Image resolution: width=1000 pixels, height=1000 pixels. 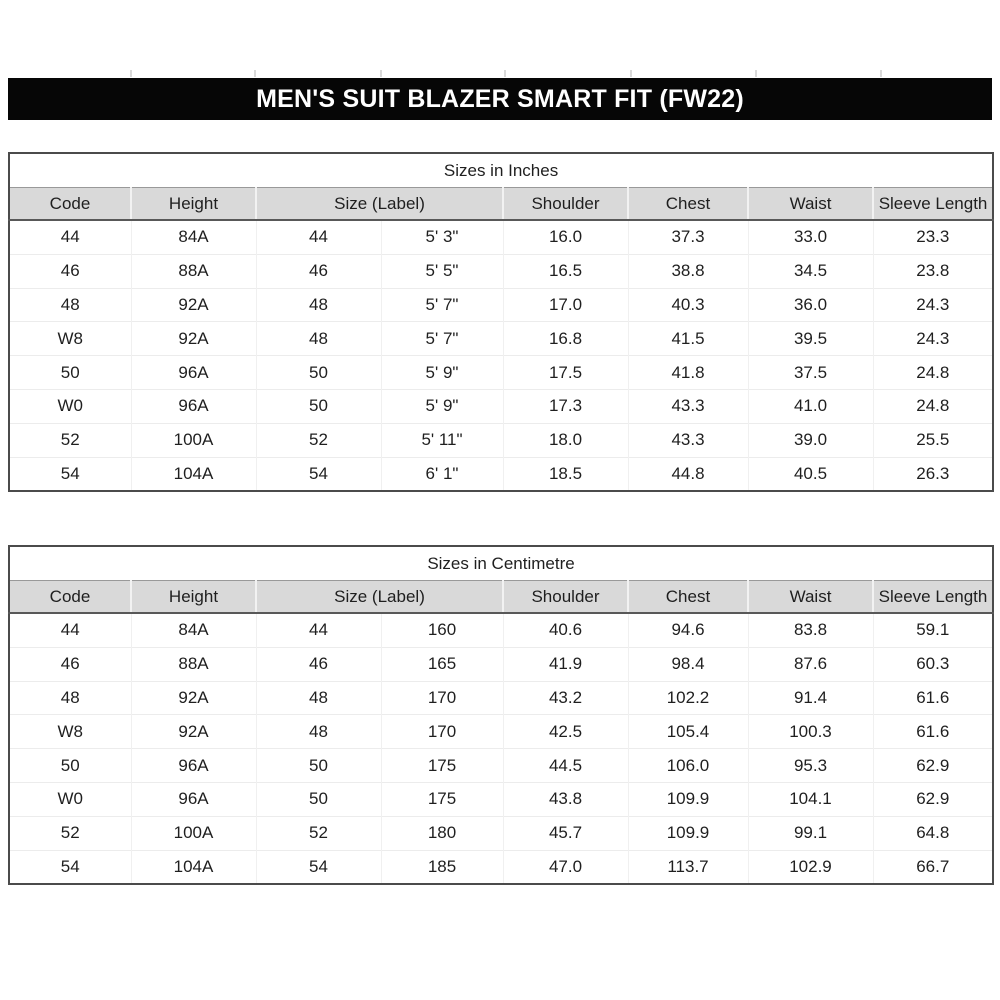 What do you see at coordinates (441, 474) in the screenshot?
I see `table-cell: 6' 1"` at bounding box center [441, 474].